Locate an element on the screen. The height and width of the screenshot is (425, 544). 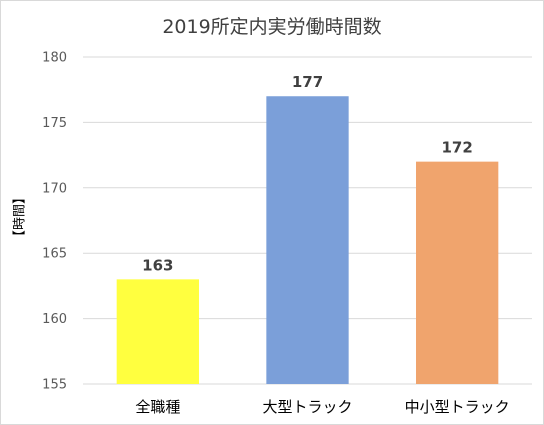
category-label-1: 全職種 is located at coordinates (157, 407).